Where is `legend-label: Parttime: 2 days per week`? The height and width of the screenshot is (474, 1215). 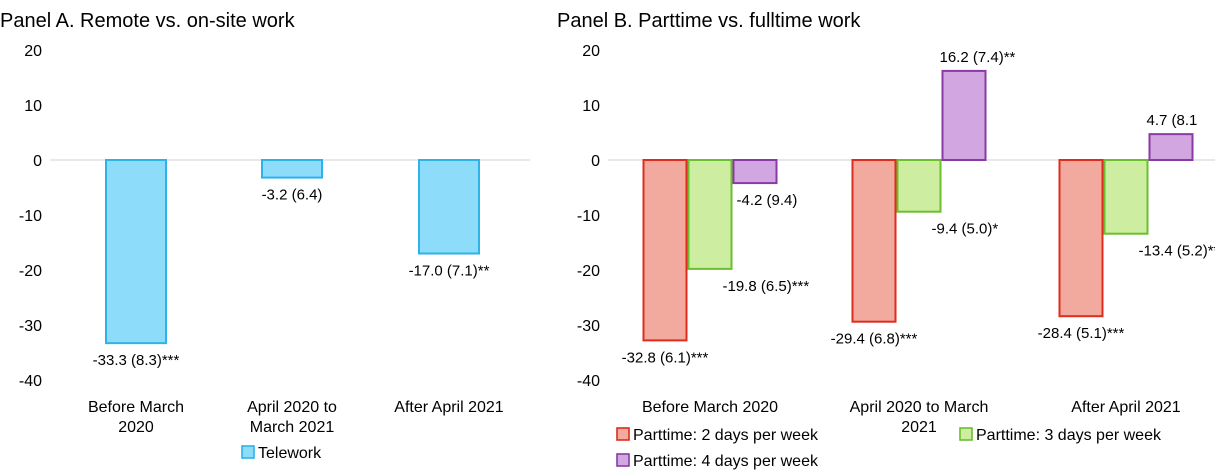 legend-label: Parttime: 2 days per week is located at coordinates (726, 435).